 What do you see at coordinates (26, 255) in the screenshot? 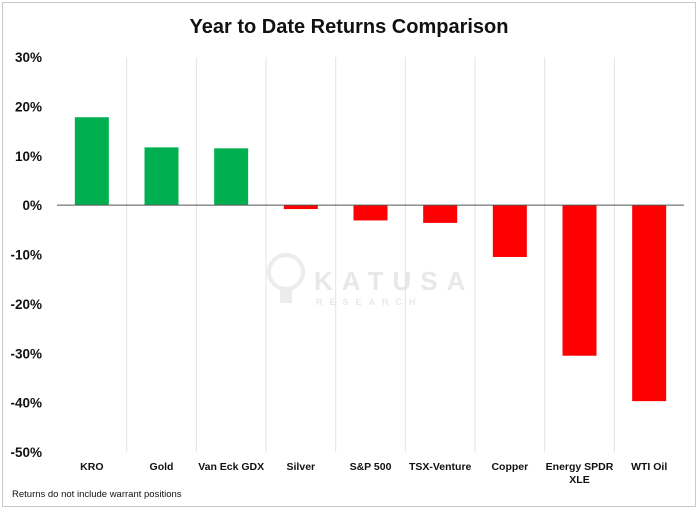
I see `y-tick-label: -10%` at bounding box center [26, 255].